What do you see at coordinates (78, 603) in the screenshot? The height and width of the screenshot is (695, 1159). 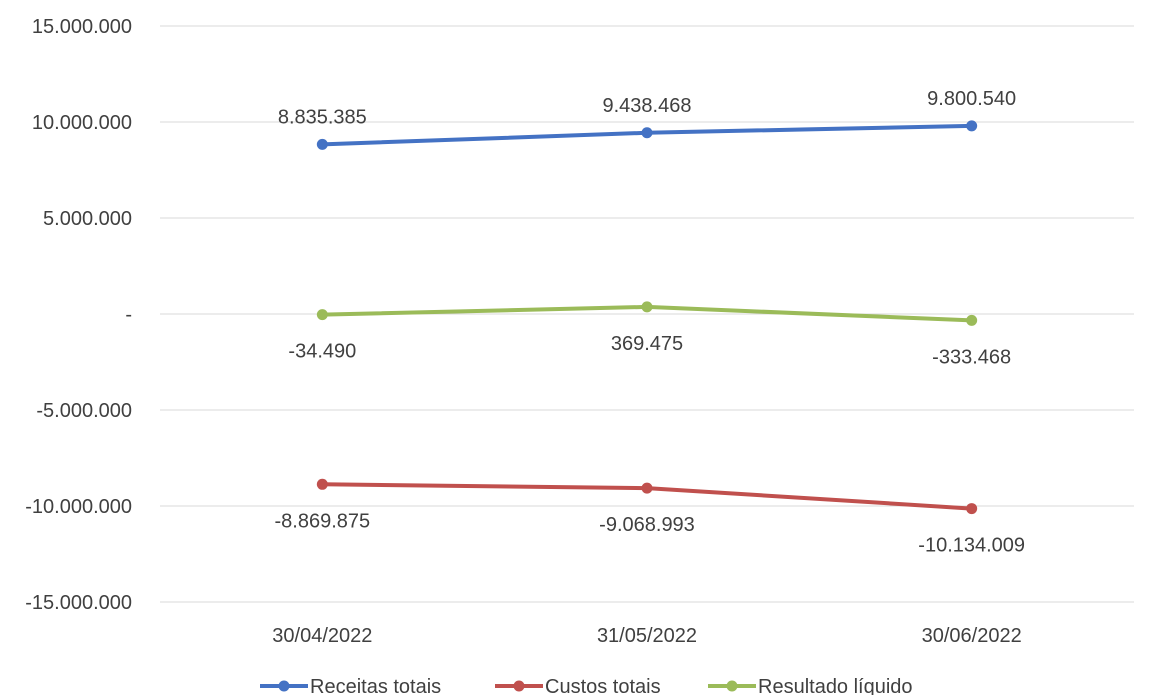 I see `y-tick-label: -15.000.000` at bounding box center [78, 603].